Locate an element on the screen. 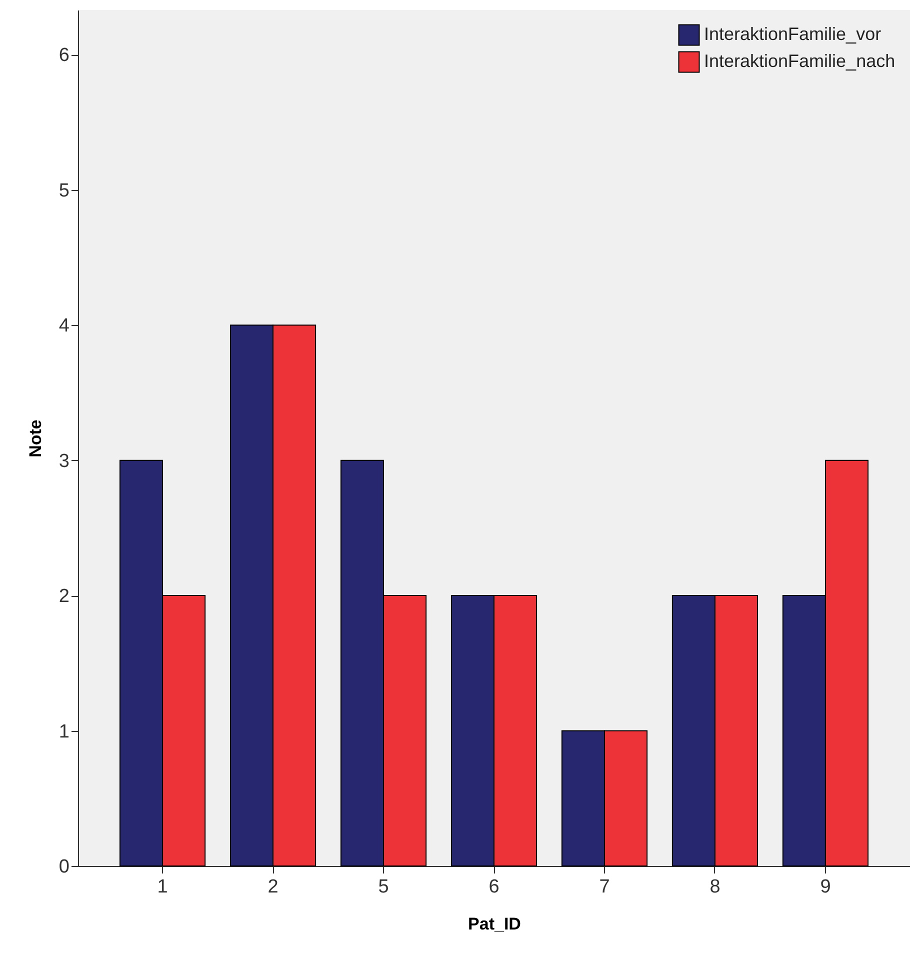 Image resolution: width=910 pixels, height=978 pixels. x-tick-label: 9 is located at coordinates (825, 887).